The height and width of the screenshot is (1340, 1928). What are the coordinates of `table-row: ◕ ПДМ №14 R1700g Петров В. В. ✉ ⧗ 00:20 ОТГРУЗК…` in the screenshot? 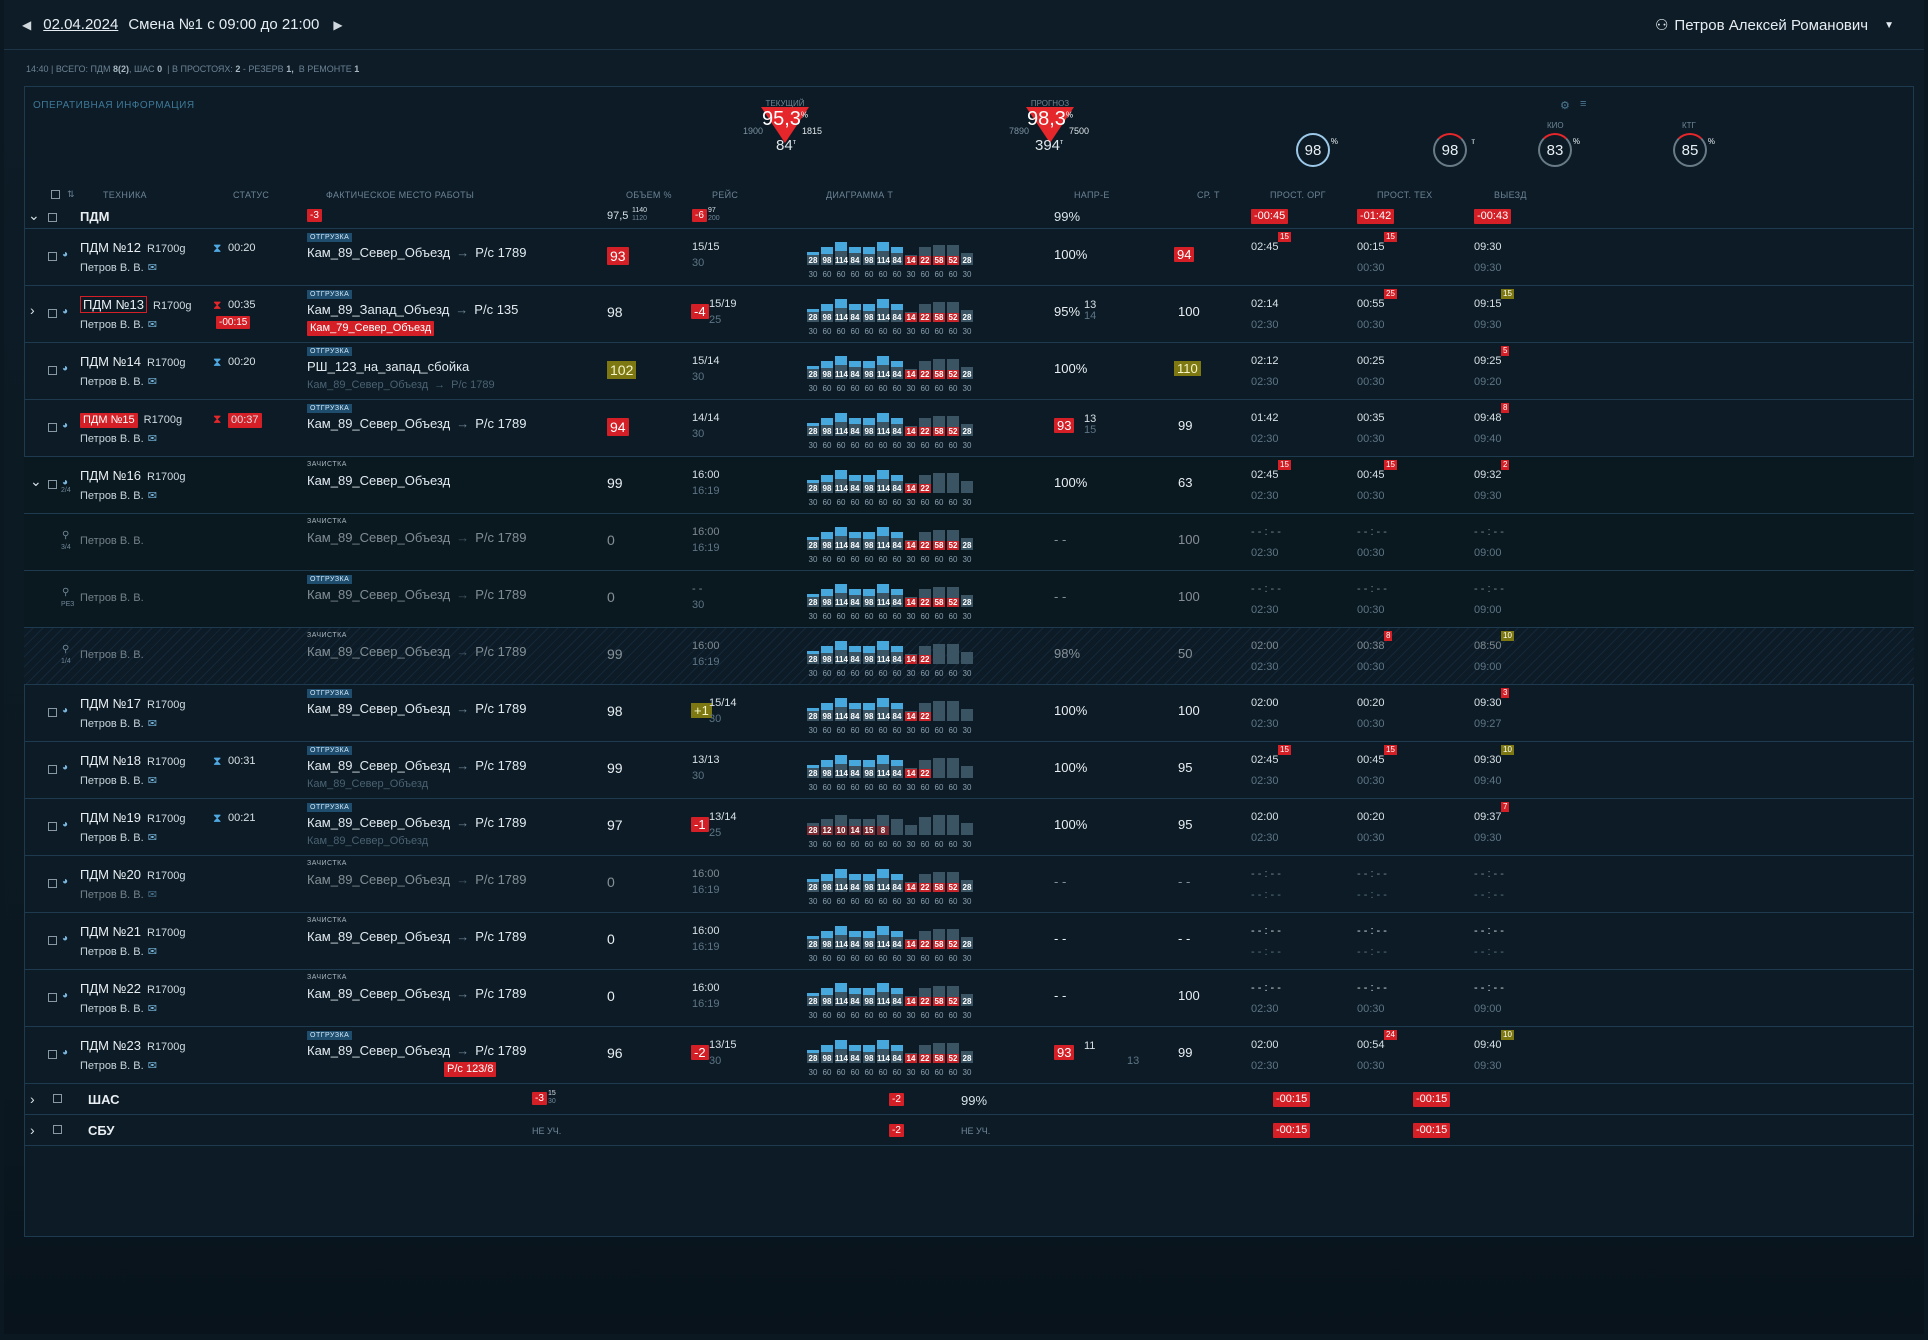 It's located at (969, 371).